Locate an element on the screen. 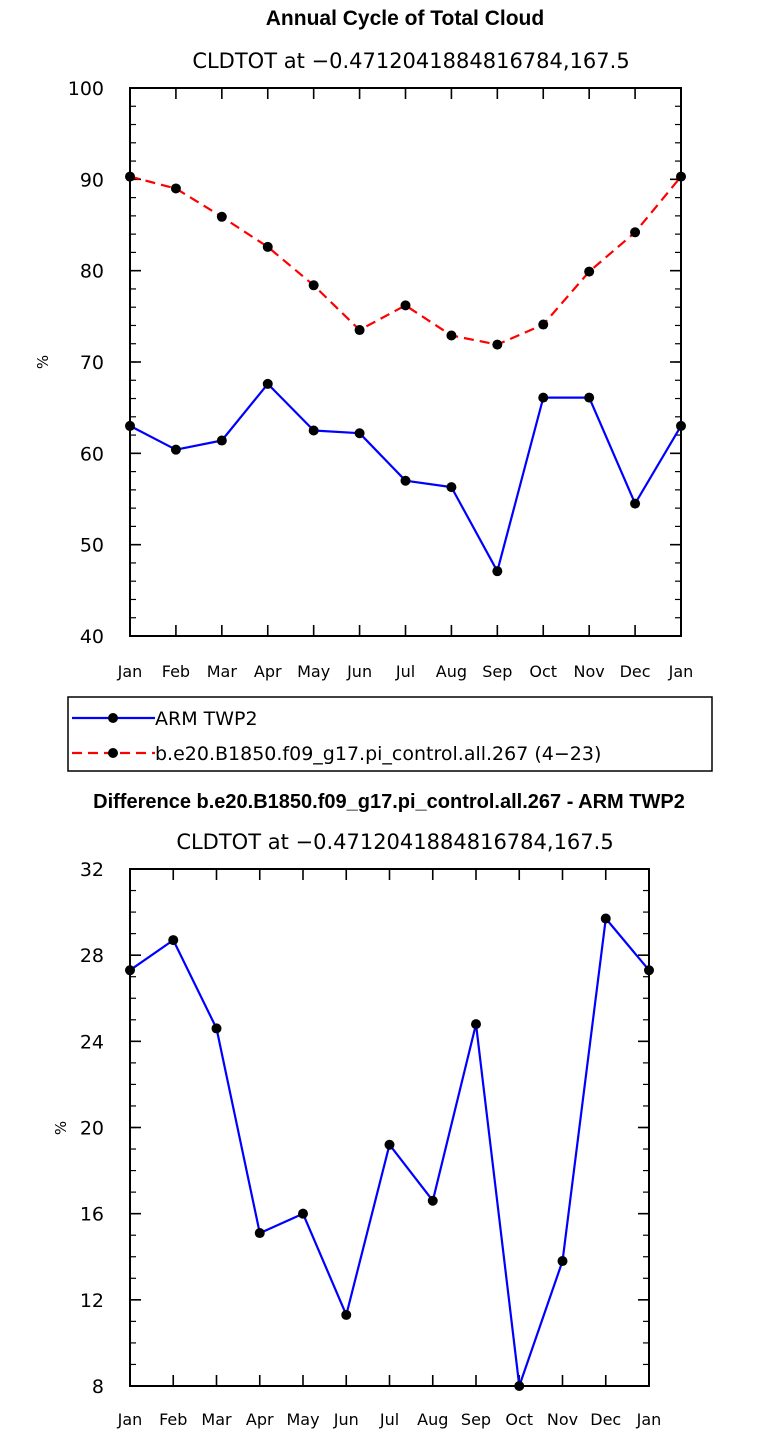  y-tick-label: 8 is located at coordinates (98, 1387).